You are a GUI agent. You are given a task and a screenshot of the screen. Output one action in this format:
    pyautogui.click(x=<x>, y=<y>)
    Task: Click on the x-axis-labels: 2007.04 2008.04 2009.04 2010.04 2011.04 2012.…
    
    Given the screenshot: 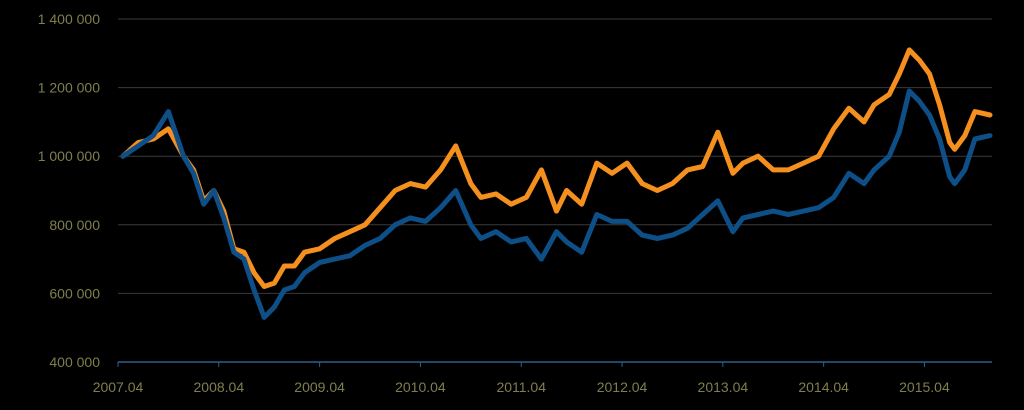 What is the action you would take?
    pyautogui.click(x=521, y=387)
    